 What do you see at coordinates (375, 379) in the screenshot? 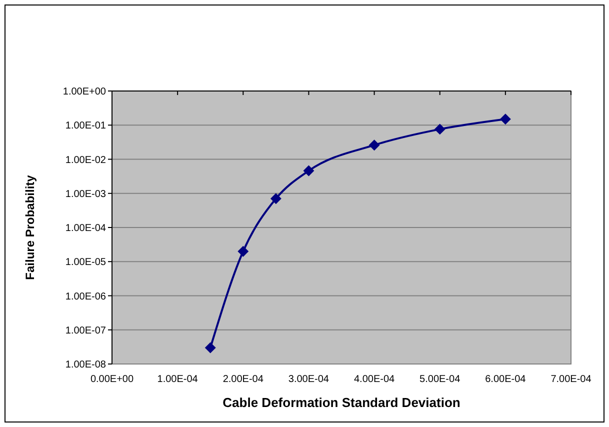
I see `x-tick-label: 4.00E-04` at bounding box center [375, 379].